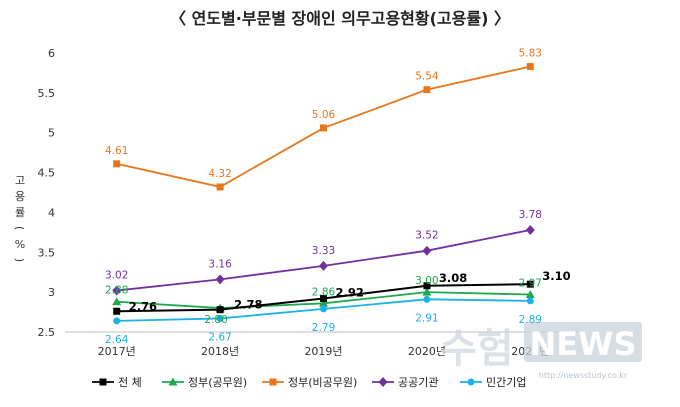 This screenshot has height=407, width=680. I want to click on y-axis-label-char: %, so click(20, 244).